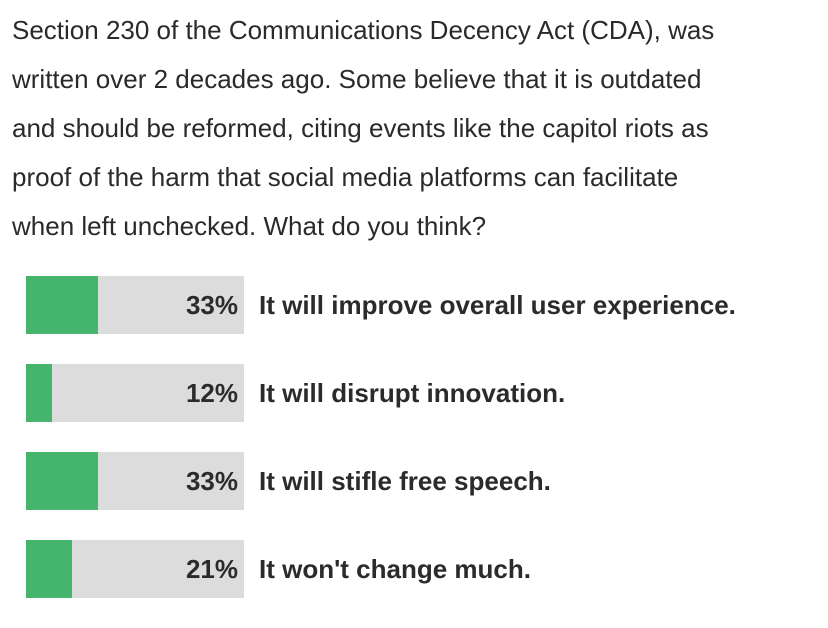 The image size is (828, 628). I want to click on result-bar: 12%, so click(135, 393).